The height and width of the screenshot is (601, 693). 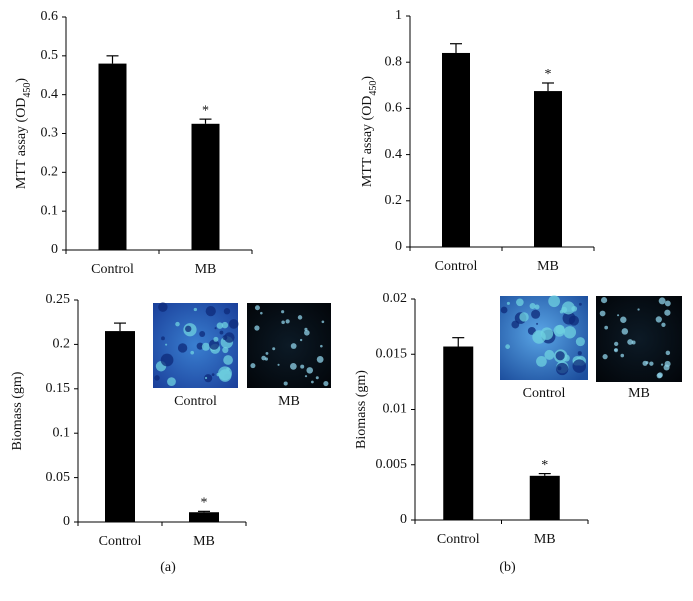 What do you see at coordinates (58, 388) in the screenshot?
I see `y-tick-label: 0.15` at bounding box center [58, 388].